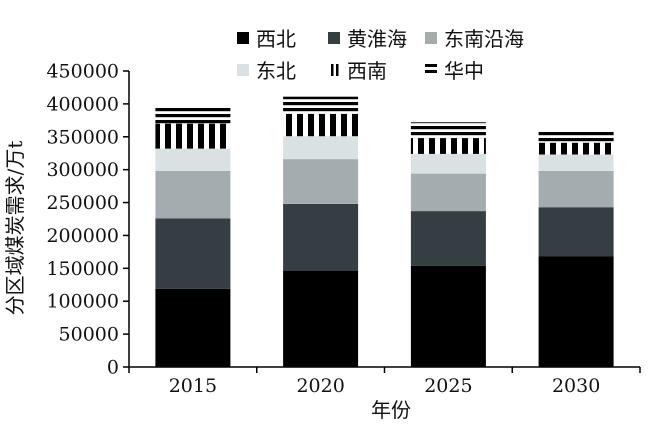  What do you see at coordinates (193, 386) in the screenshot?
I see `x-tick-label: 2015` at bounding box center [193, 386].